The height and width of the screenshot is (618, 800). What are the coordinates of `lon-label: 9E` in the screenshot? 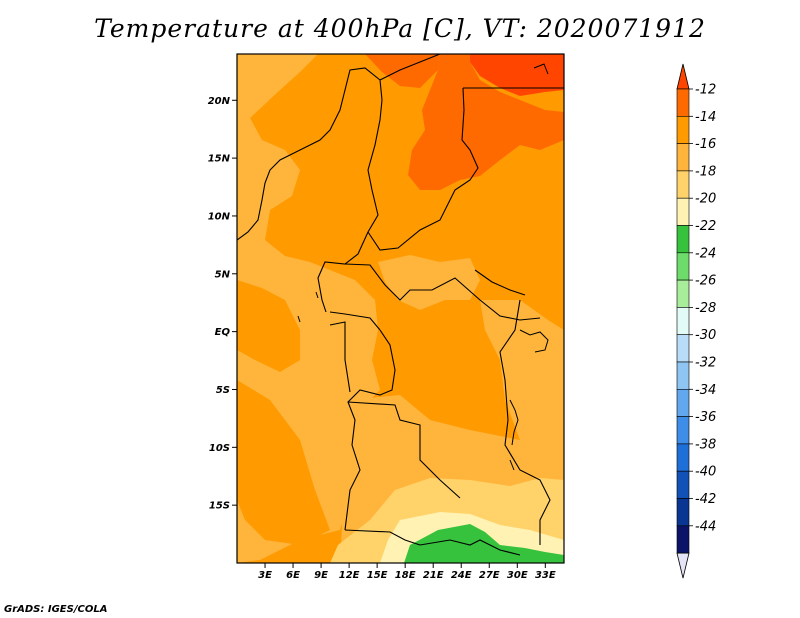 It's located at (321, 575).